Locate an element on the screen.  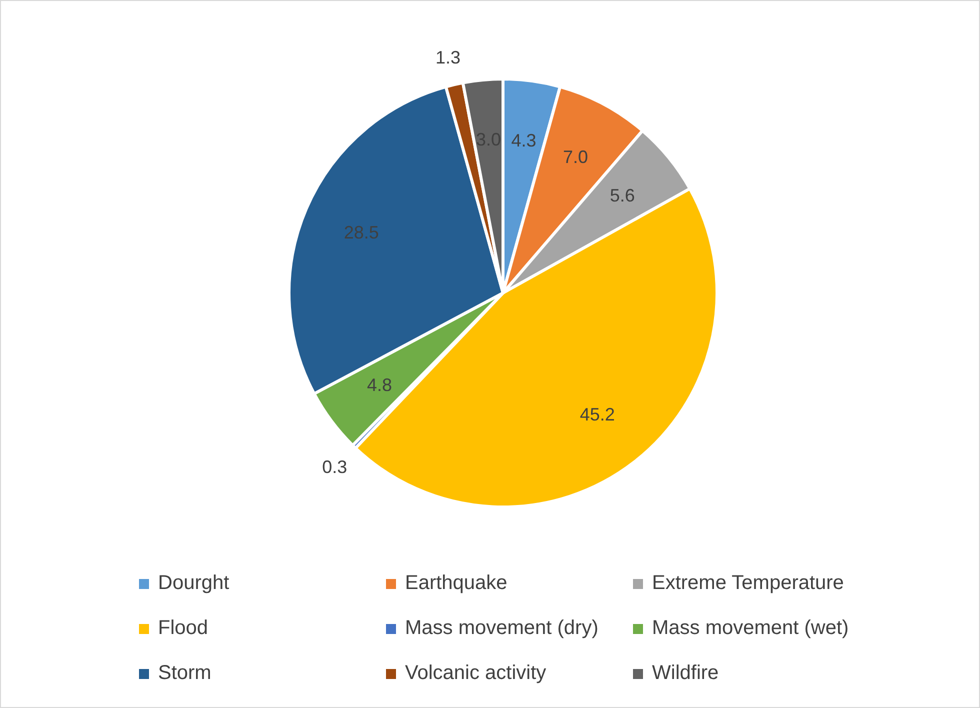
data-label: 1.3 is located at coordinates (447, 57).